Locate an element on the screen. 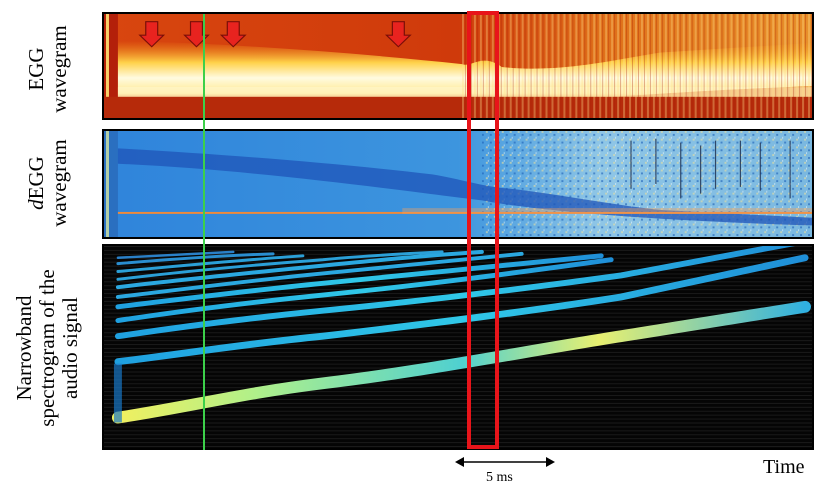 The image size is (816, 486). right-arrowhead-icon is located at coordinates (550, 462).